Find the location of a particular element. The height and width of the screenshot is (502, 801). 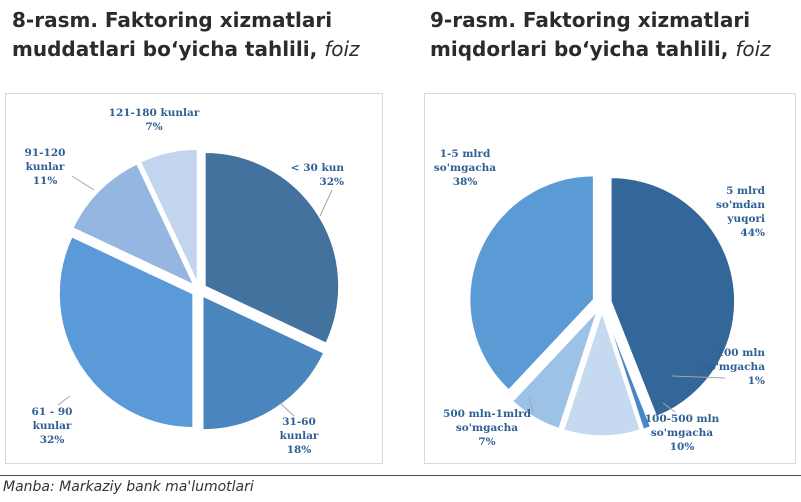

pie-value-maturity-3: 11% is located at coordinates (45, 181).